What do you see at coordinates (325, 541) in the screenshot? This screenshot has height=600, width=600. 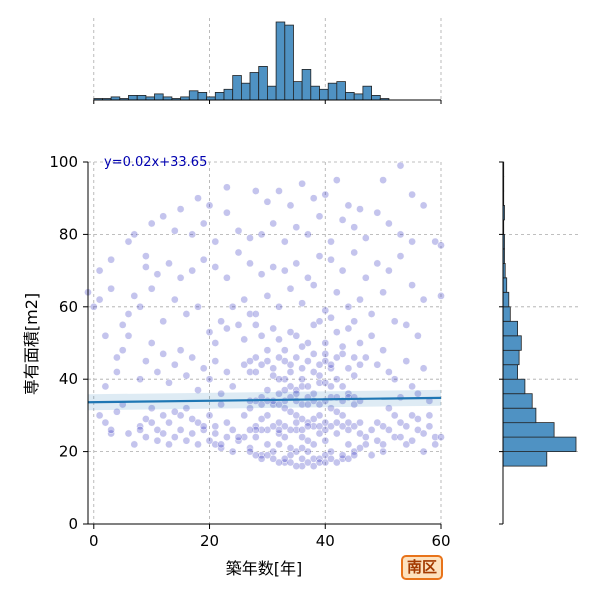 I see `x-tick-label: 40` at bounding box center [325, 541].